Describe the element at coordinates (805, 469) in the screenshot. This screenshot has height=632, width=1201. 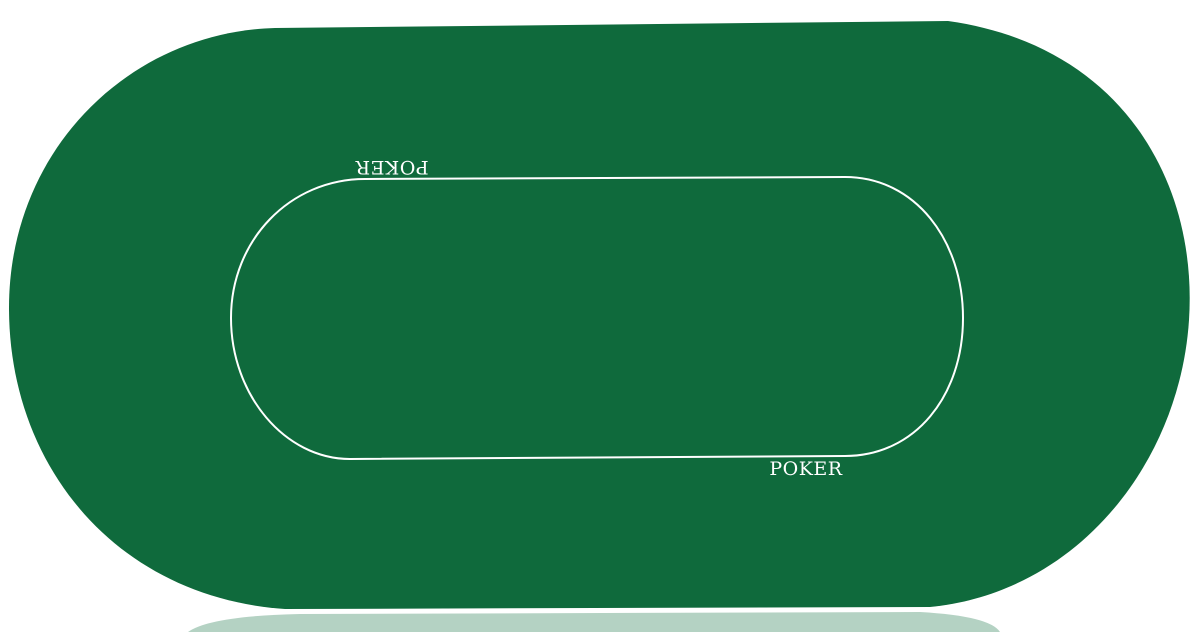
I see `poker-label-bottom: POKER` at that location.